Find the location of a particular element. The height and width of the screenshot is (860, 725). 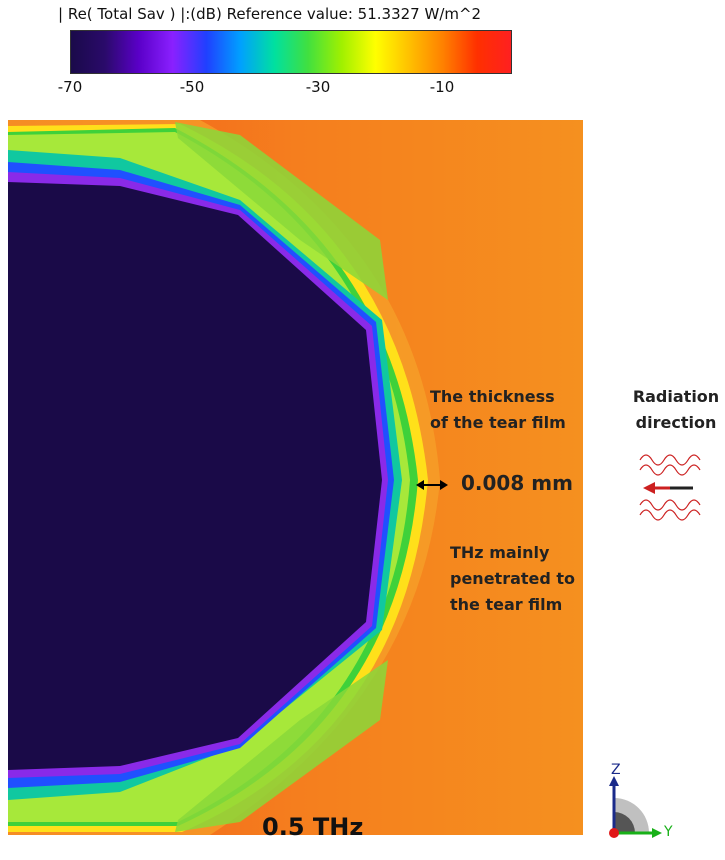

lower-flap is located at coordinates (281, 746).